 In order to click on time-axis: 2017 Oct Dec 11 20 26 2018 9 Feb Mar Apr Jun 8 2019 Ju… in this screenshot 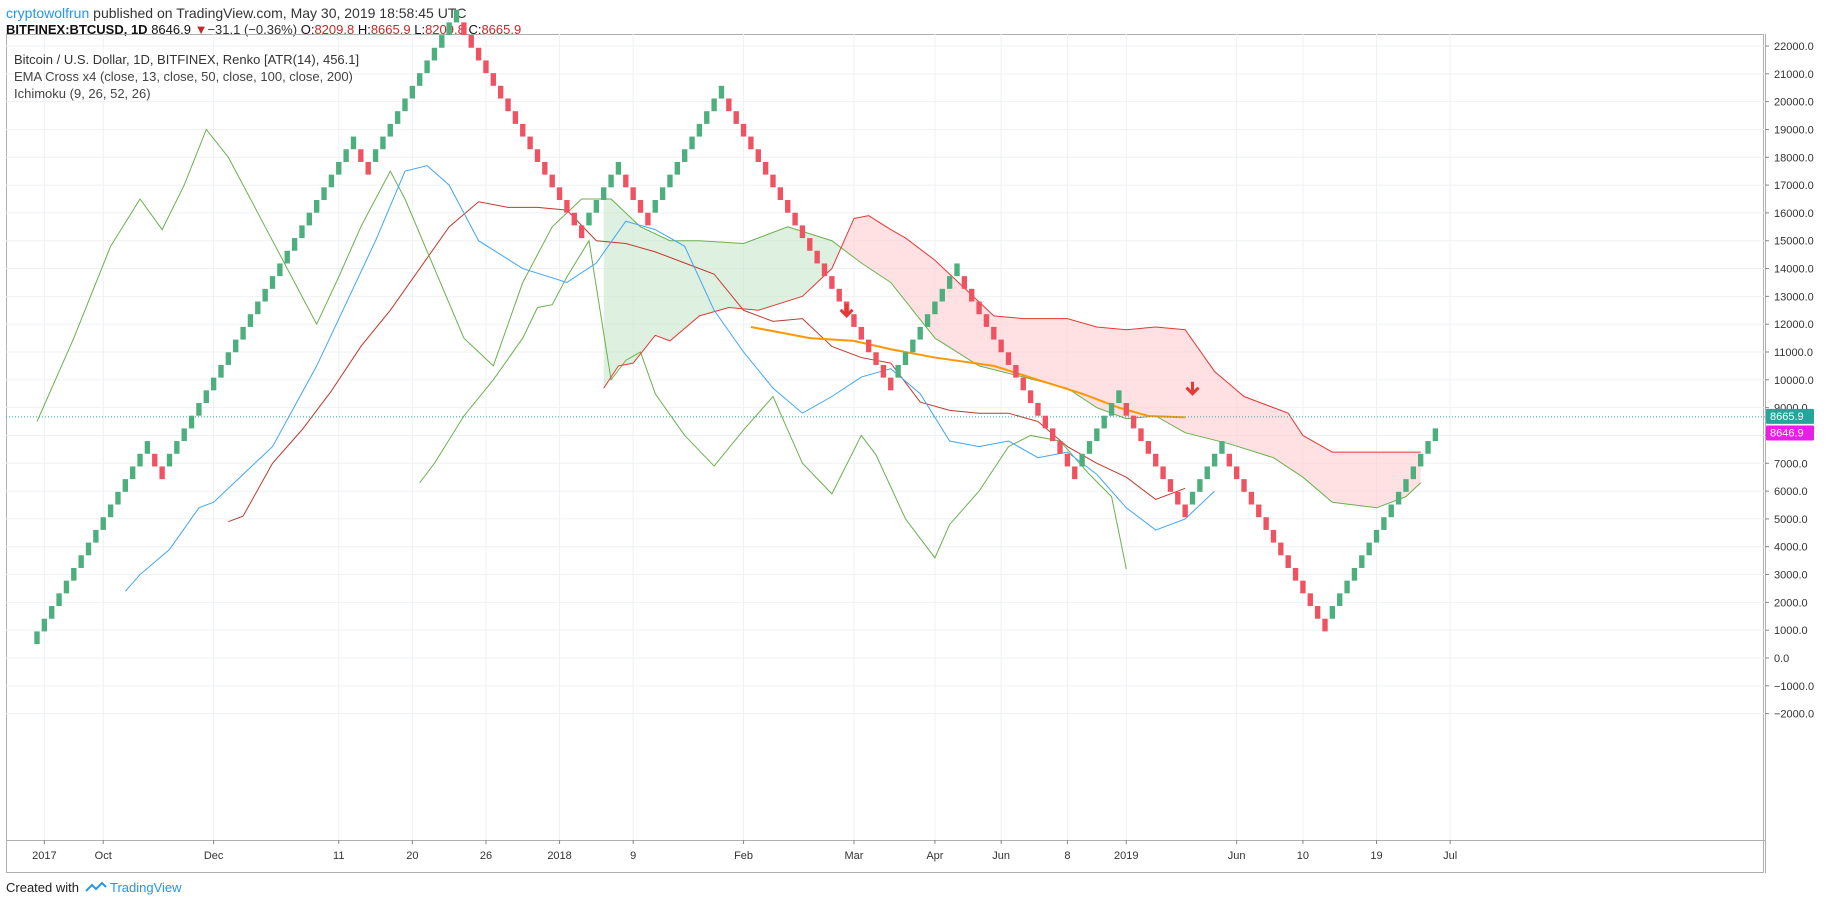, I will do `click(744, 851)`.